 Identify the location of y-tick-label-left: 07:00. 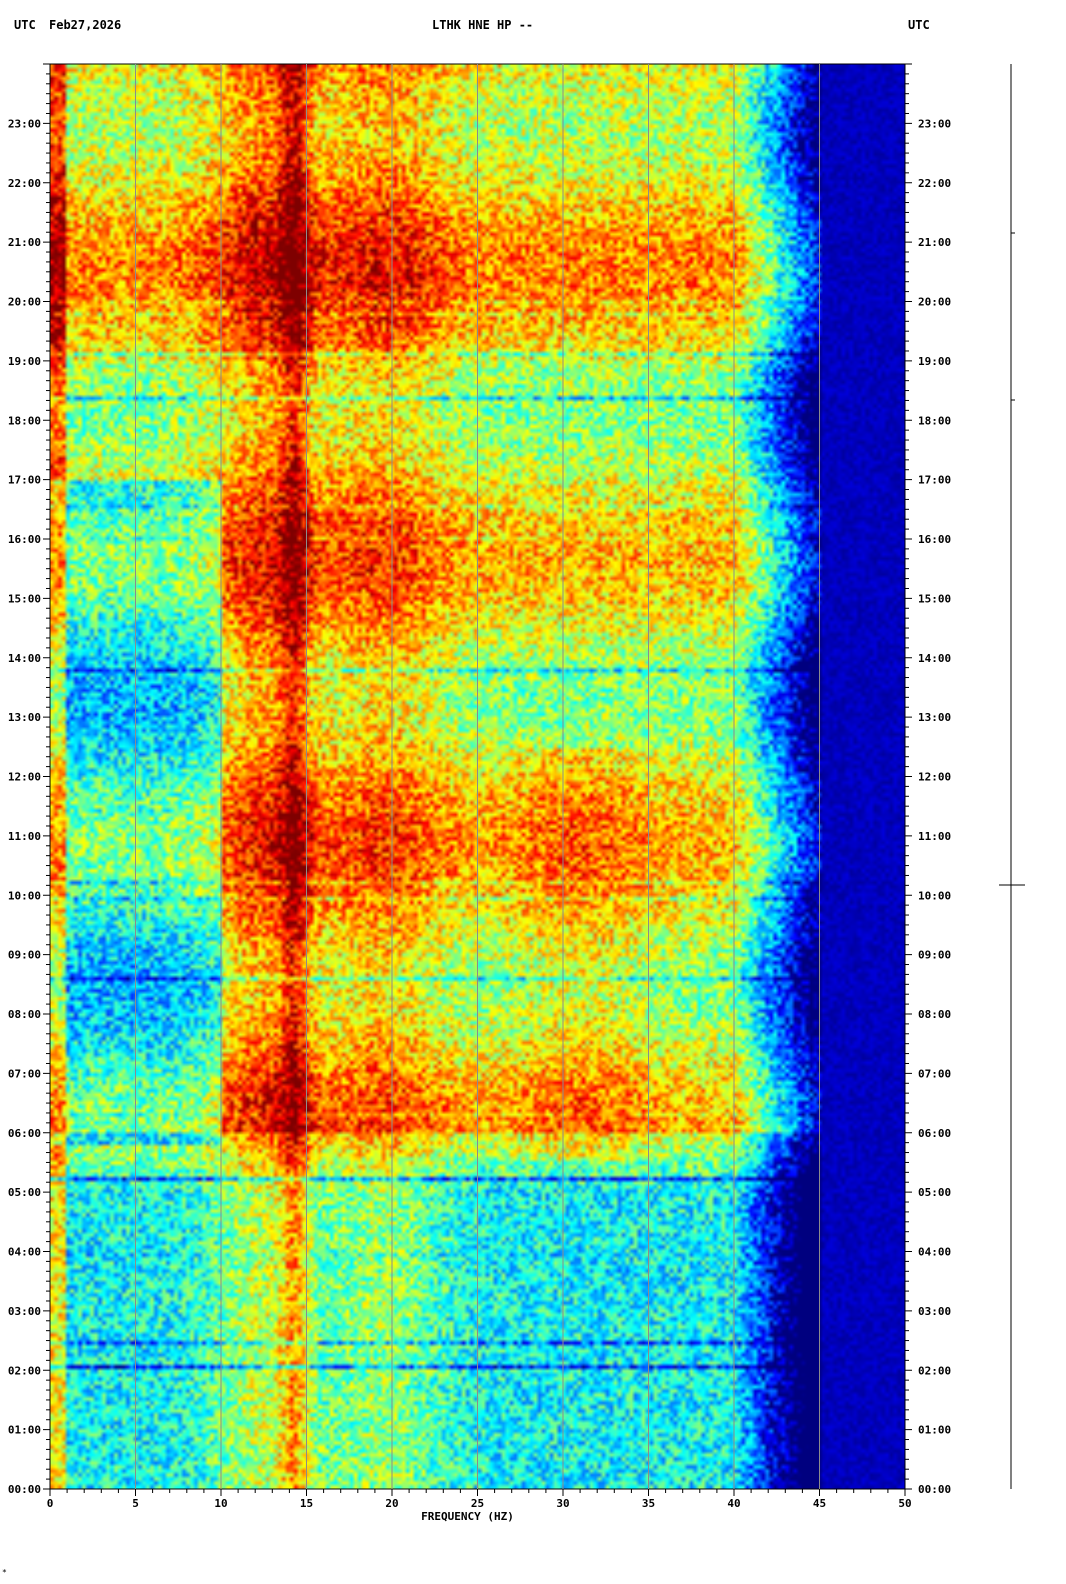
(24, 1073).